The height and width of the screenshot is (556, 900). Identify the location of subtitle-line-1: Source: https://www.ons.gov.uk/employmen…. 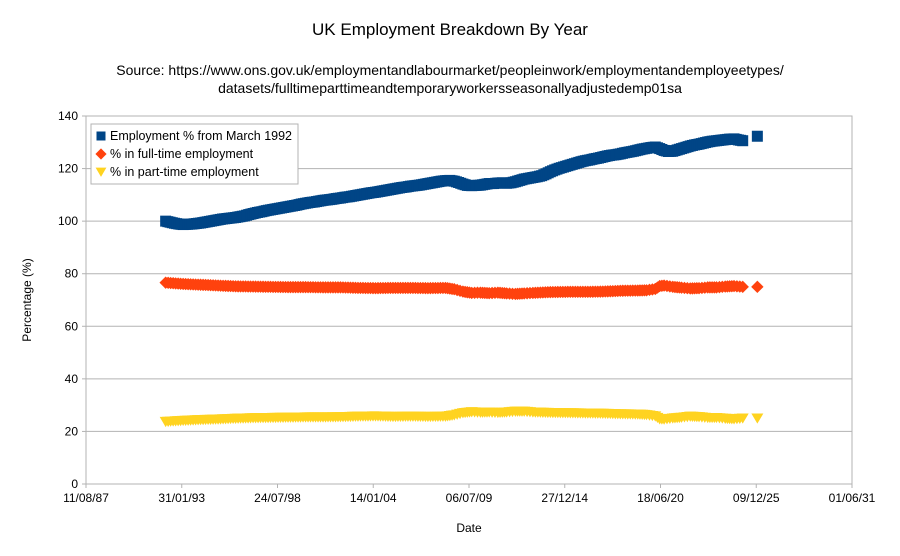
(450, 70).